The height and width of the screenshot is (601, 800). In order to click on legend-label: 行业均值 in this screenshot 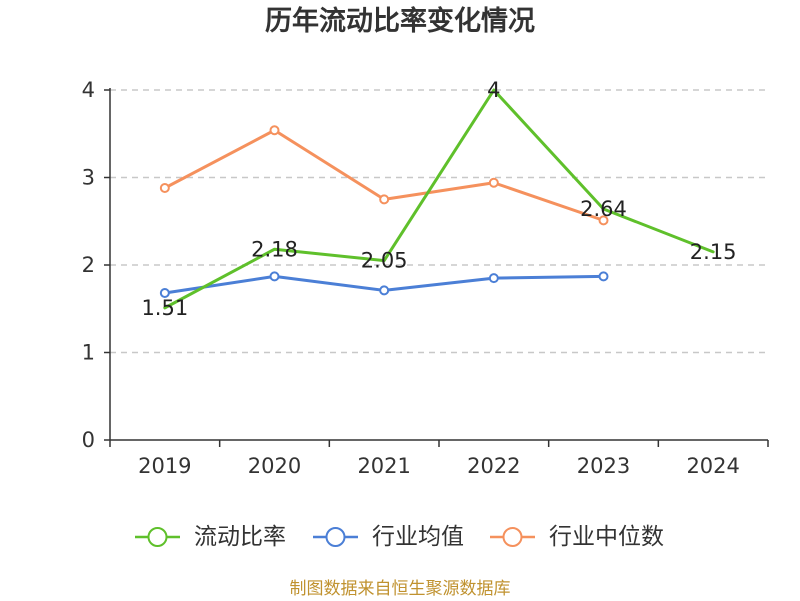, I will do `click(418, 537)`.